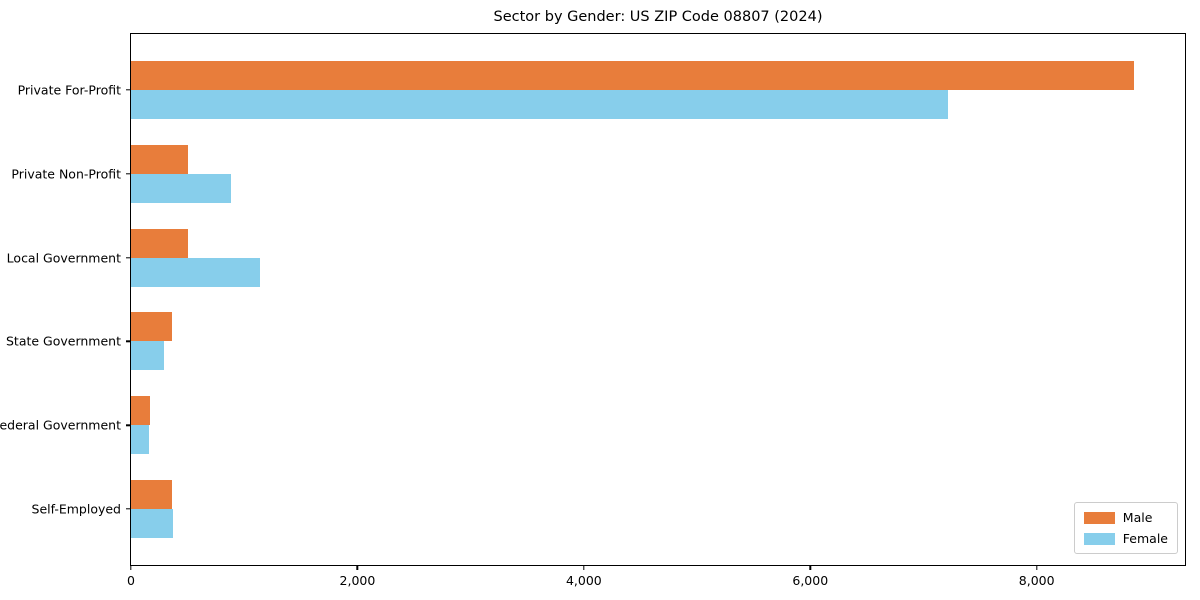  I want to click on y-tick-label: State Government, so click(63, 341).